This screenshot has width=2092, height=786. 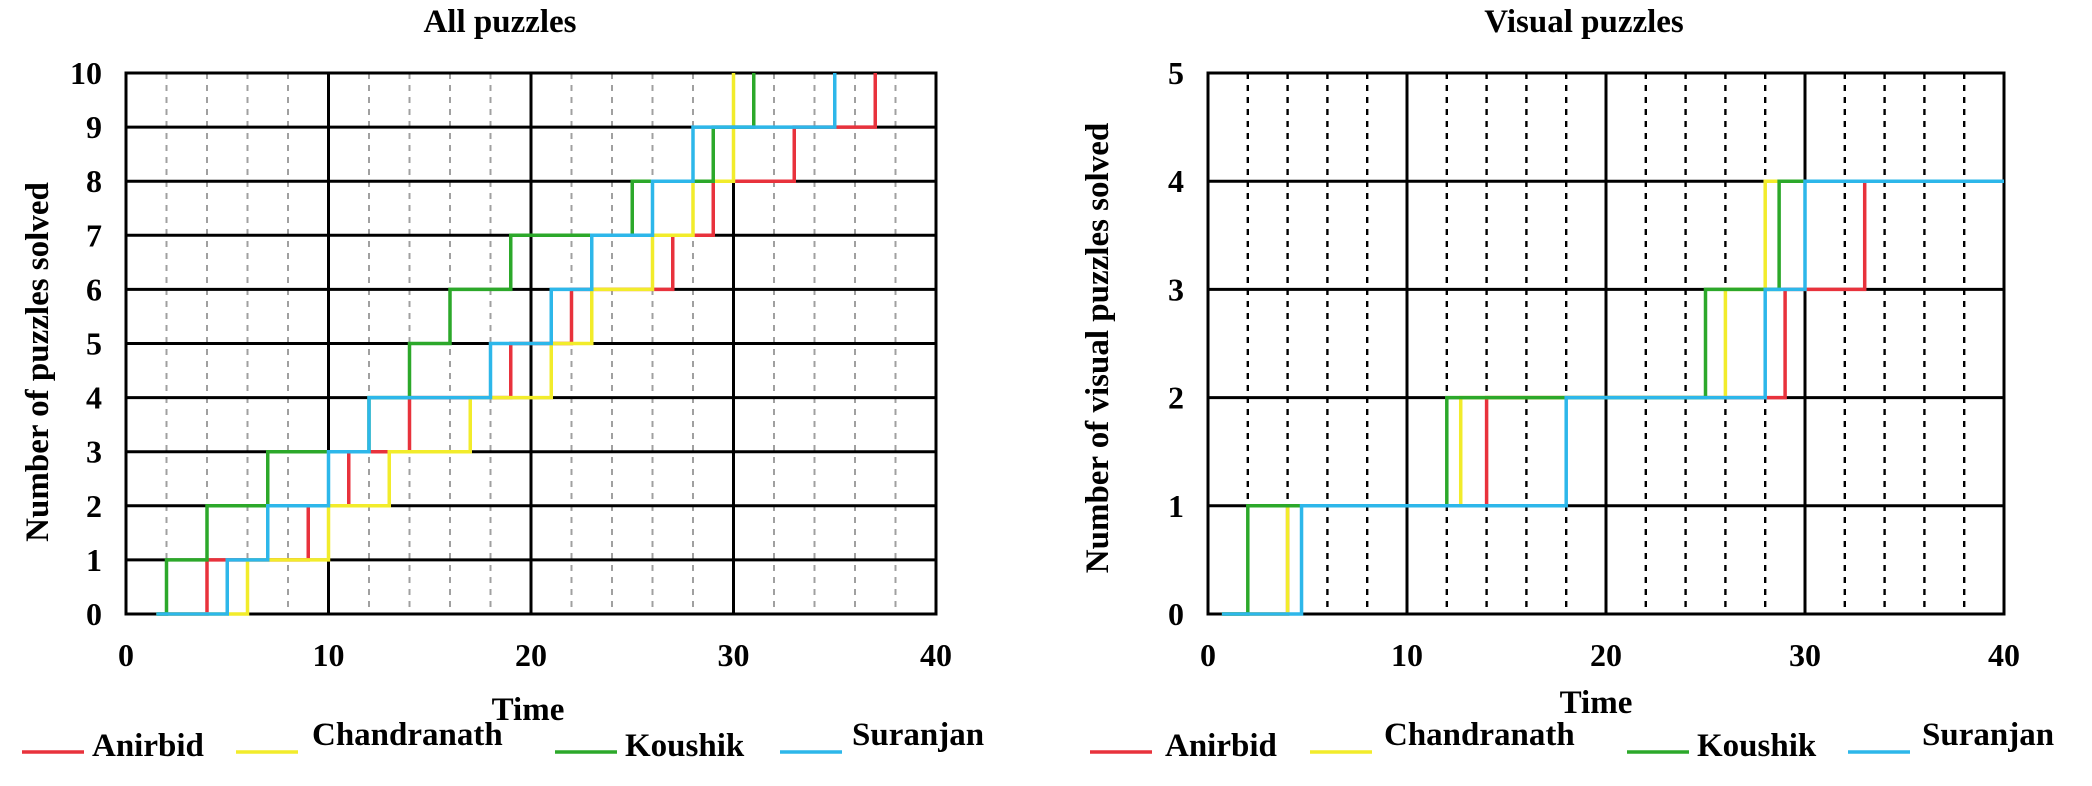 What do you see at coordinates (38, 362) in the screenshot?
I see `y-axis-label: Number of puzzles solved` at bounding box center [38, 362].